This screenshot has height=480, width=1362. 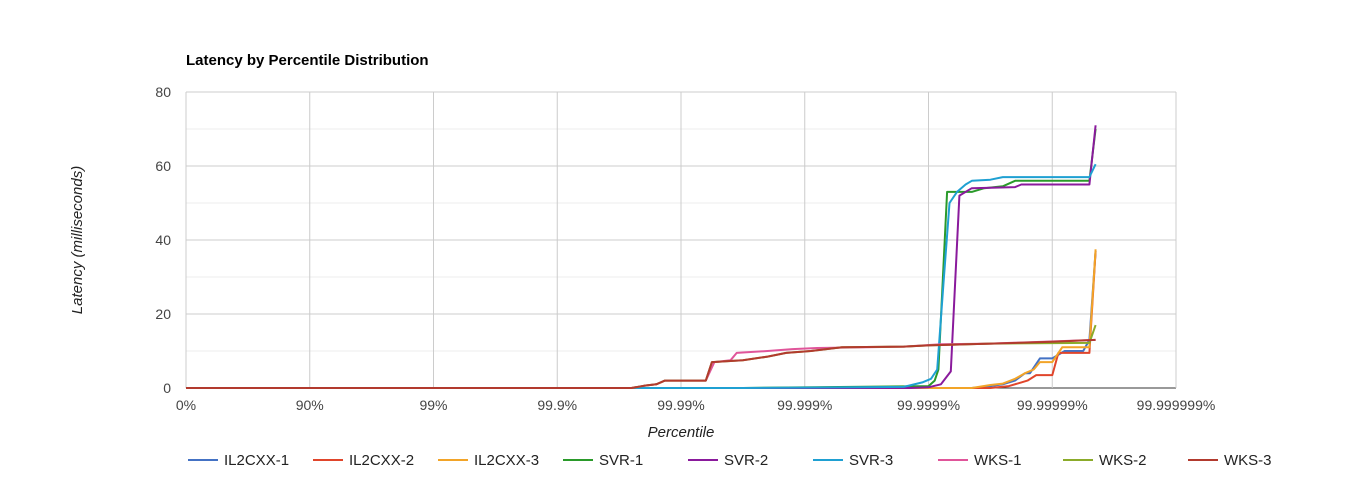 What do you see at coordinates (163, 166) in the screenshot?
I see `y-tick-label: 60` at bounding box center [163, 166].